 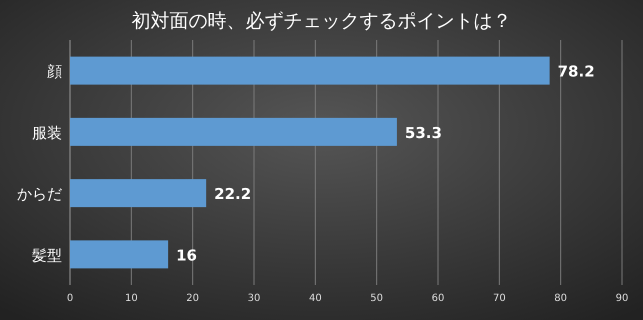 What do you see at coordinates (54, 71) in the screenshot?
I see `y-tick-label: 顔` at bounding box center [54, 71].